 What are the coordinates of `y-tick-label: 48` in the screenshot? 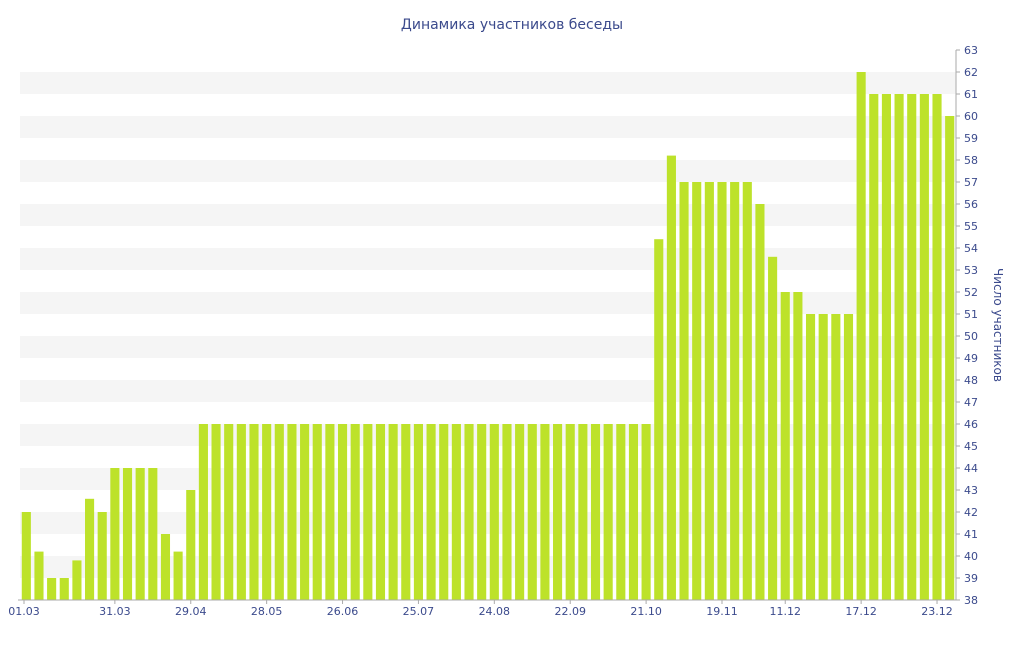 It's located at (971, 380).